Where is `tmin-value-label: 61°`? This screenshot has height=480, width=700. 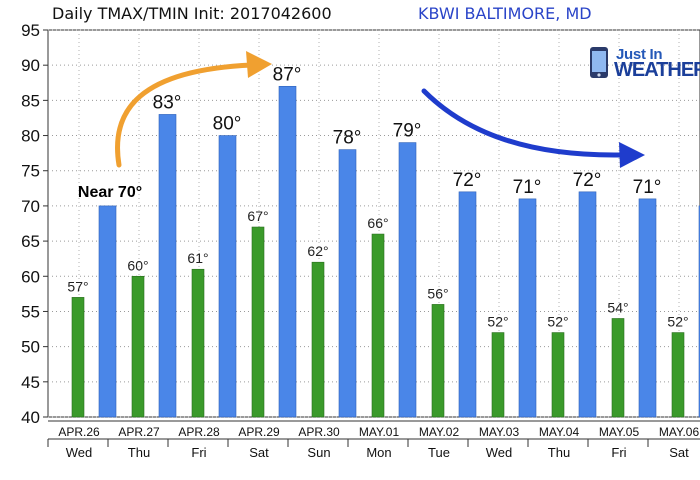 tmin-value-label: 61° is located at coordinates (197, 258).